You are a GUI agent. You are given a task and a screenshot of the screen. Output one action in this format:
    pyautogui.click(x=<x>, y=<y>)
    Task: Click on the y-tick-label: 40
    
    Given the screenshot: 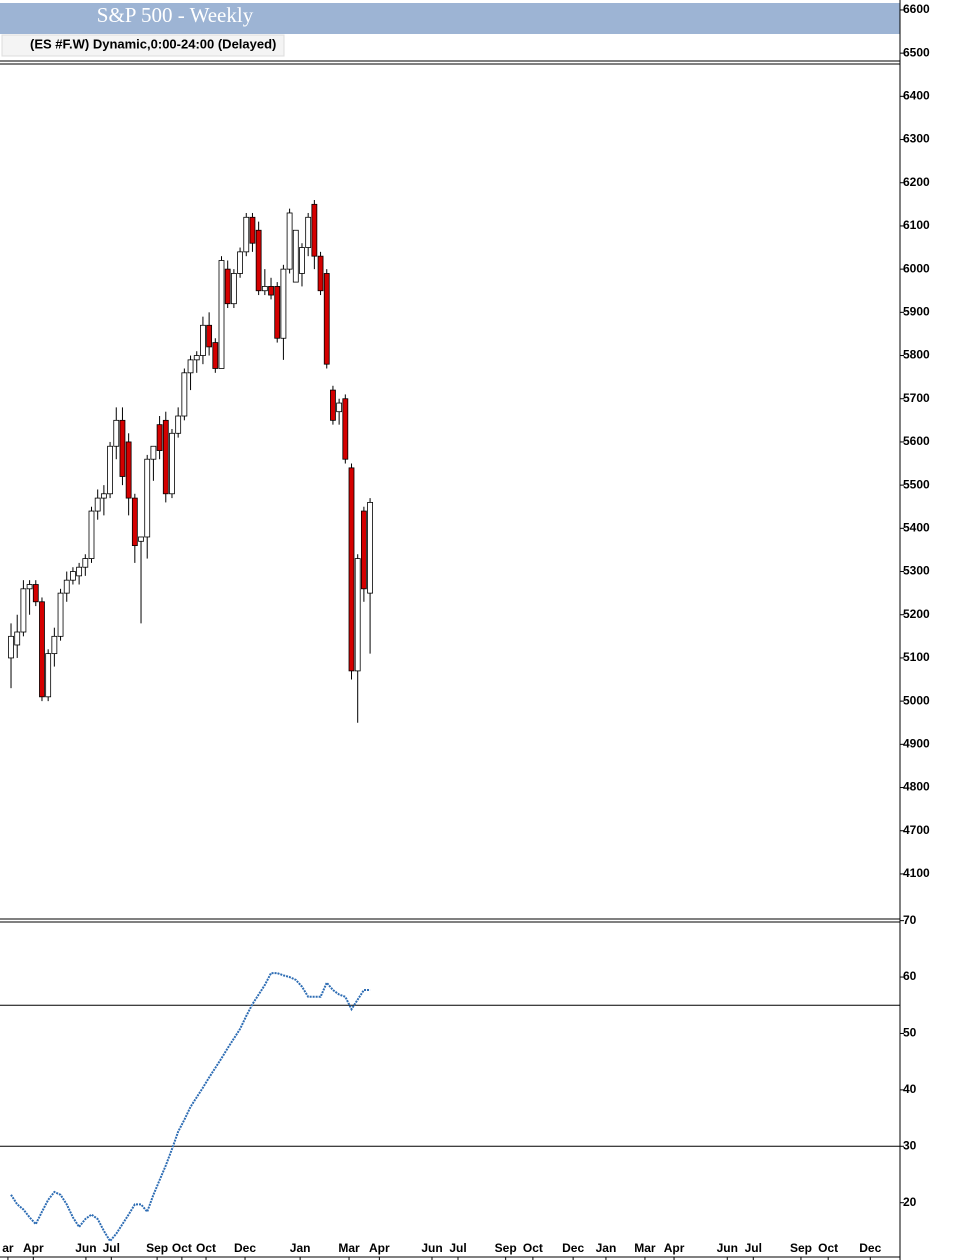 What is the action you would take?
    pyautogui.click(x=910, y=1089)
    